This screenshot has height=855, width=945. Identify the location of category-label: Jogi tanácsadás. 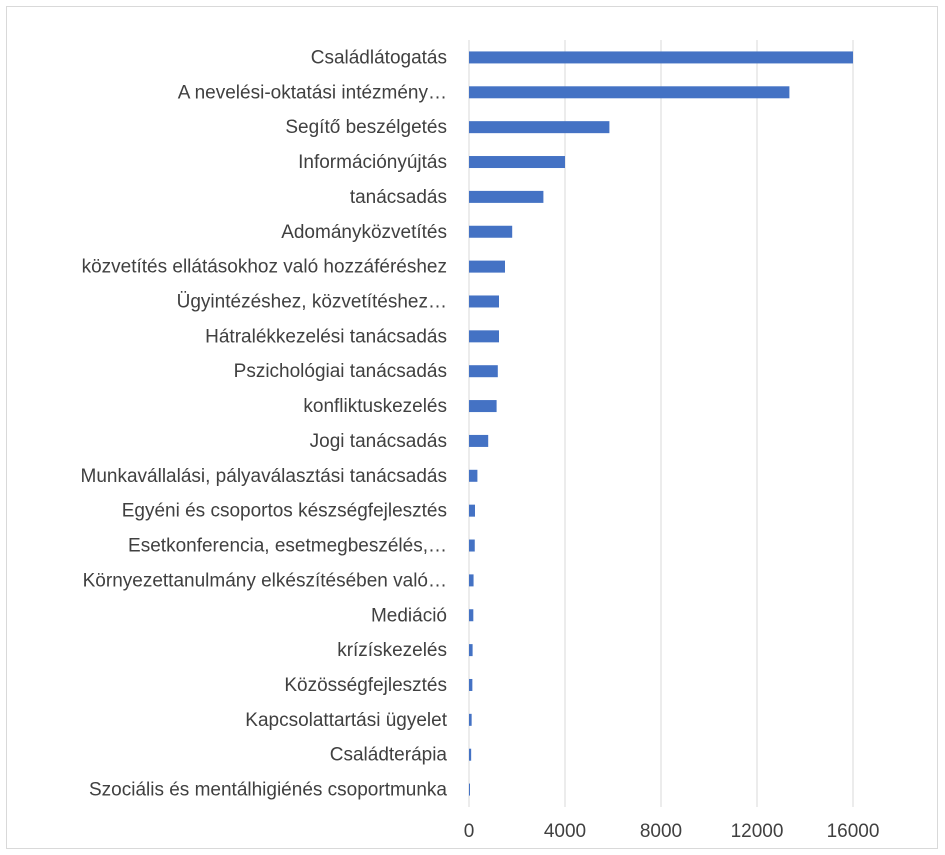
(378, 441).